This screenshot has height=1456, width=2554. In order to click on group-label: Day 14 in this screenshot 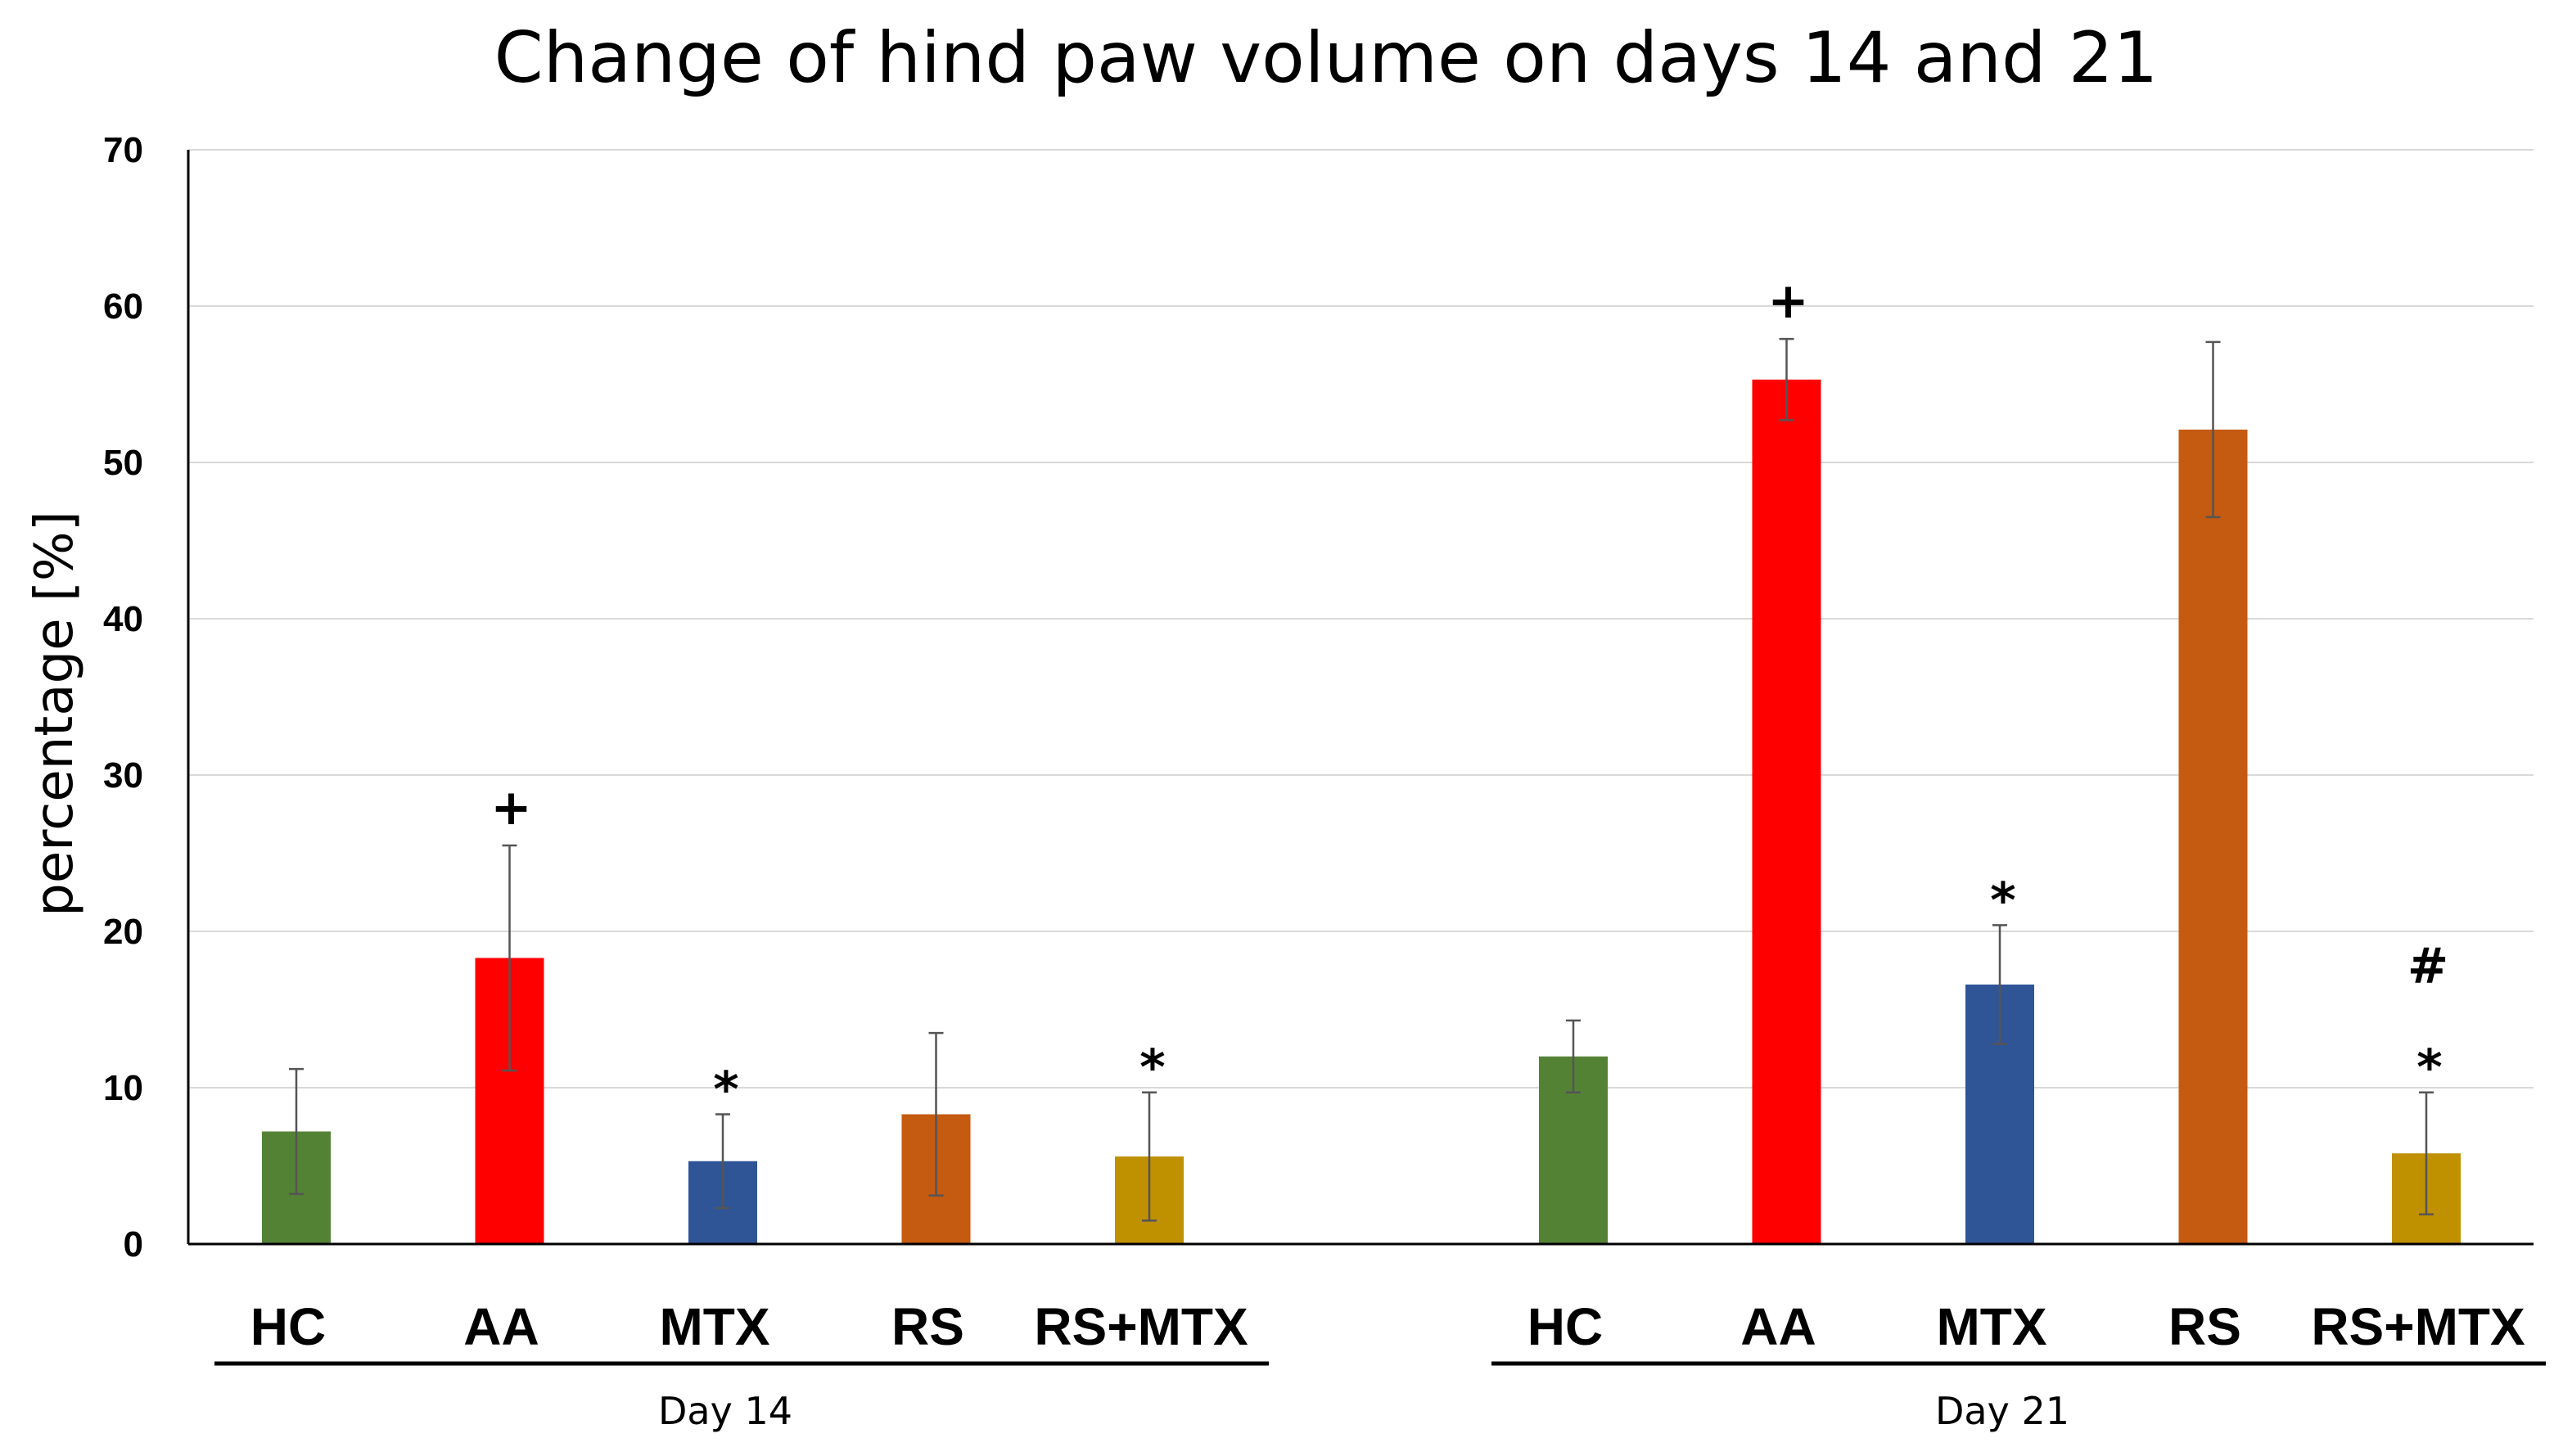, I will do `click(725, 1411)`.